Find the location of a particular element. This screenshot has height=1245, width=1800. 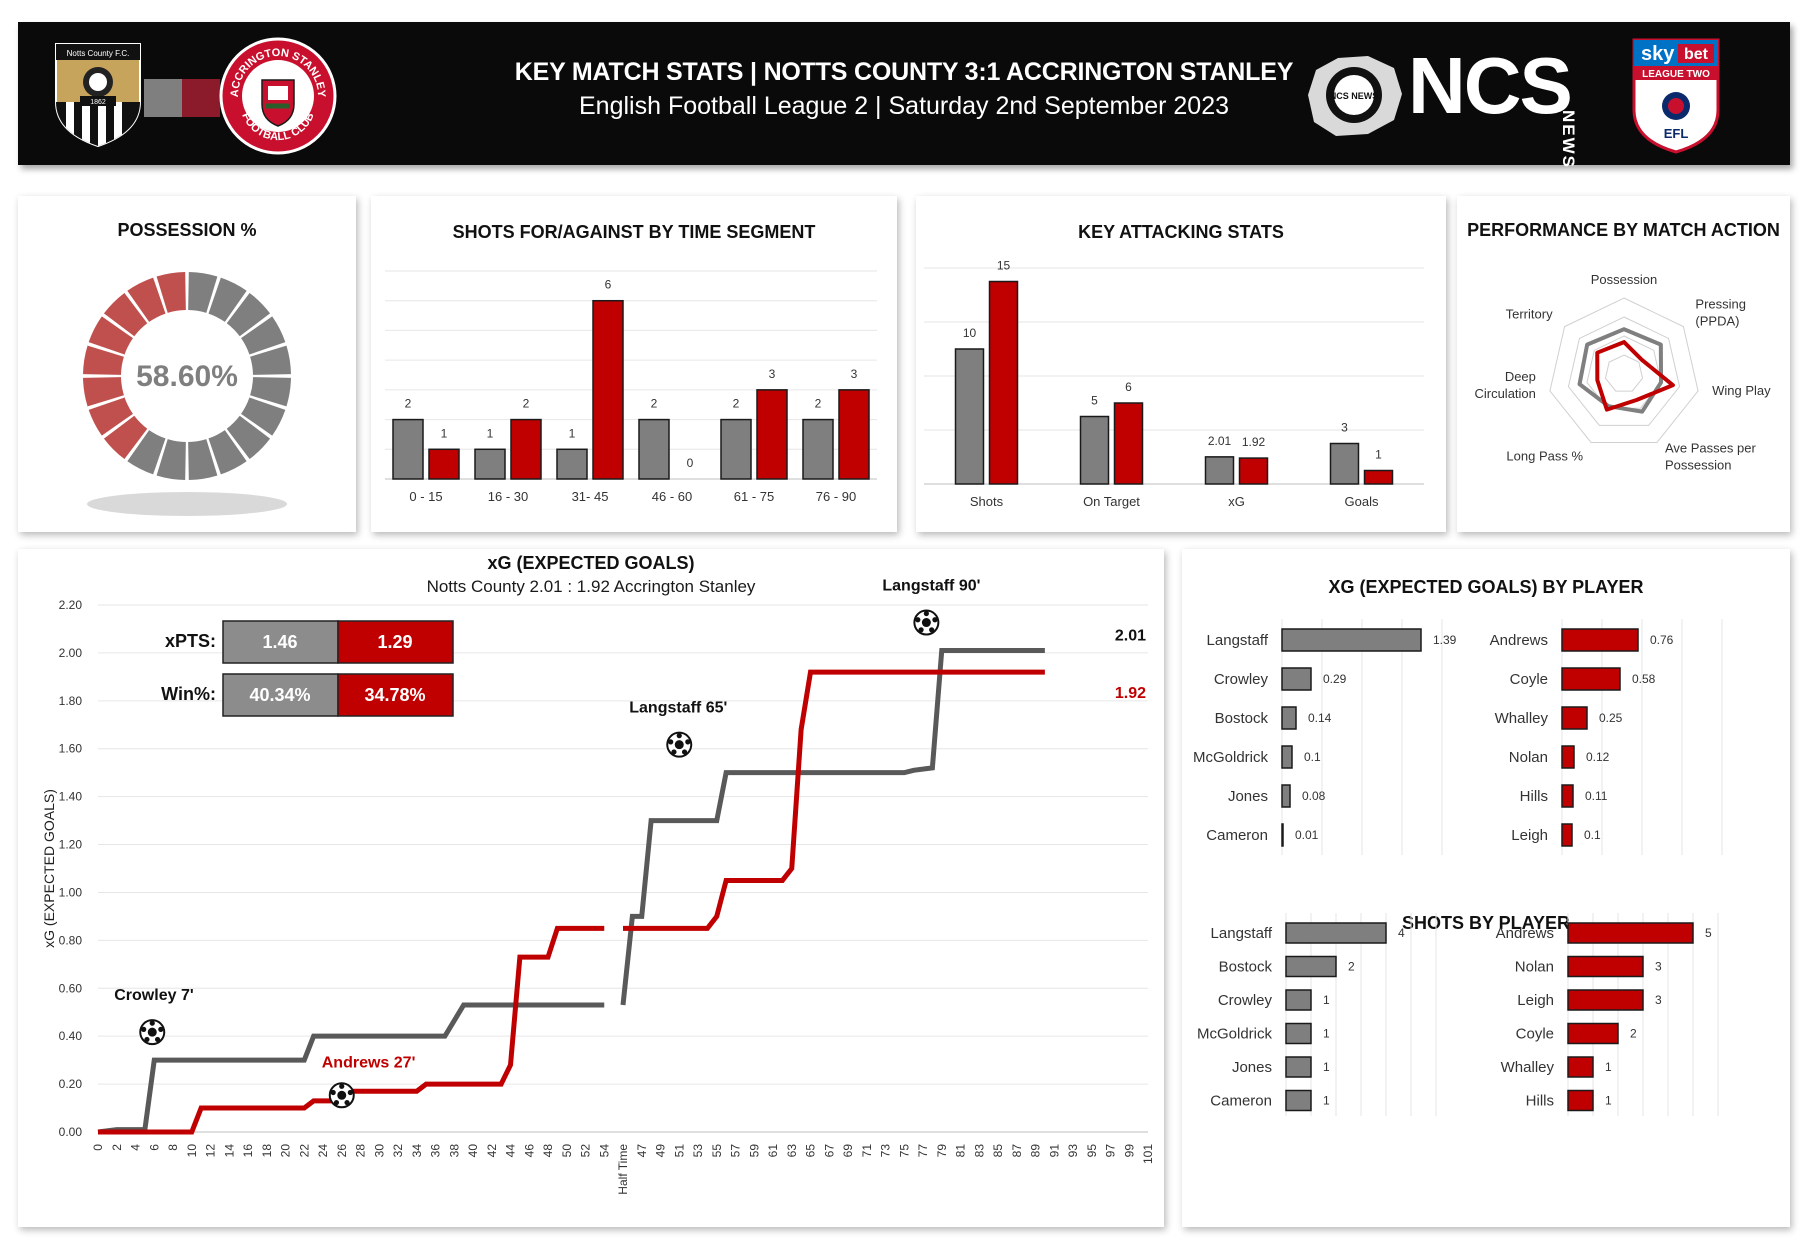

home-badge-text: Notts County F.C. is located at coordinates (98, 53).